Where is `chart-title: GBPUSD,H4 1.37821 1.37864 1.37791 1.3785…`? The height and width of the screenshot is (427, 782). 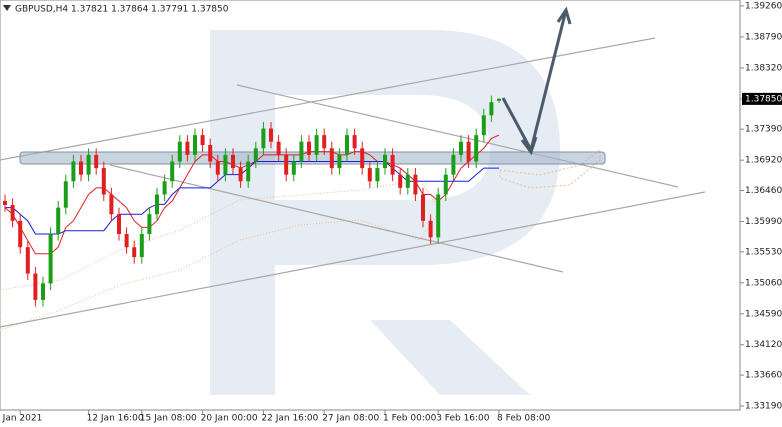
chart-title: GBPUSD,H4 1.37821 1.37864 1.37791 1.3785… is located at coordinates (122, 10).